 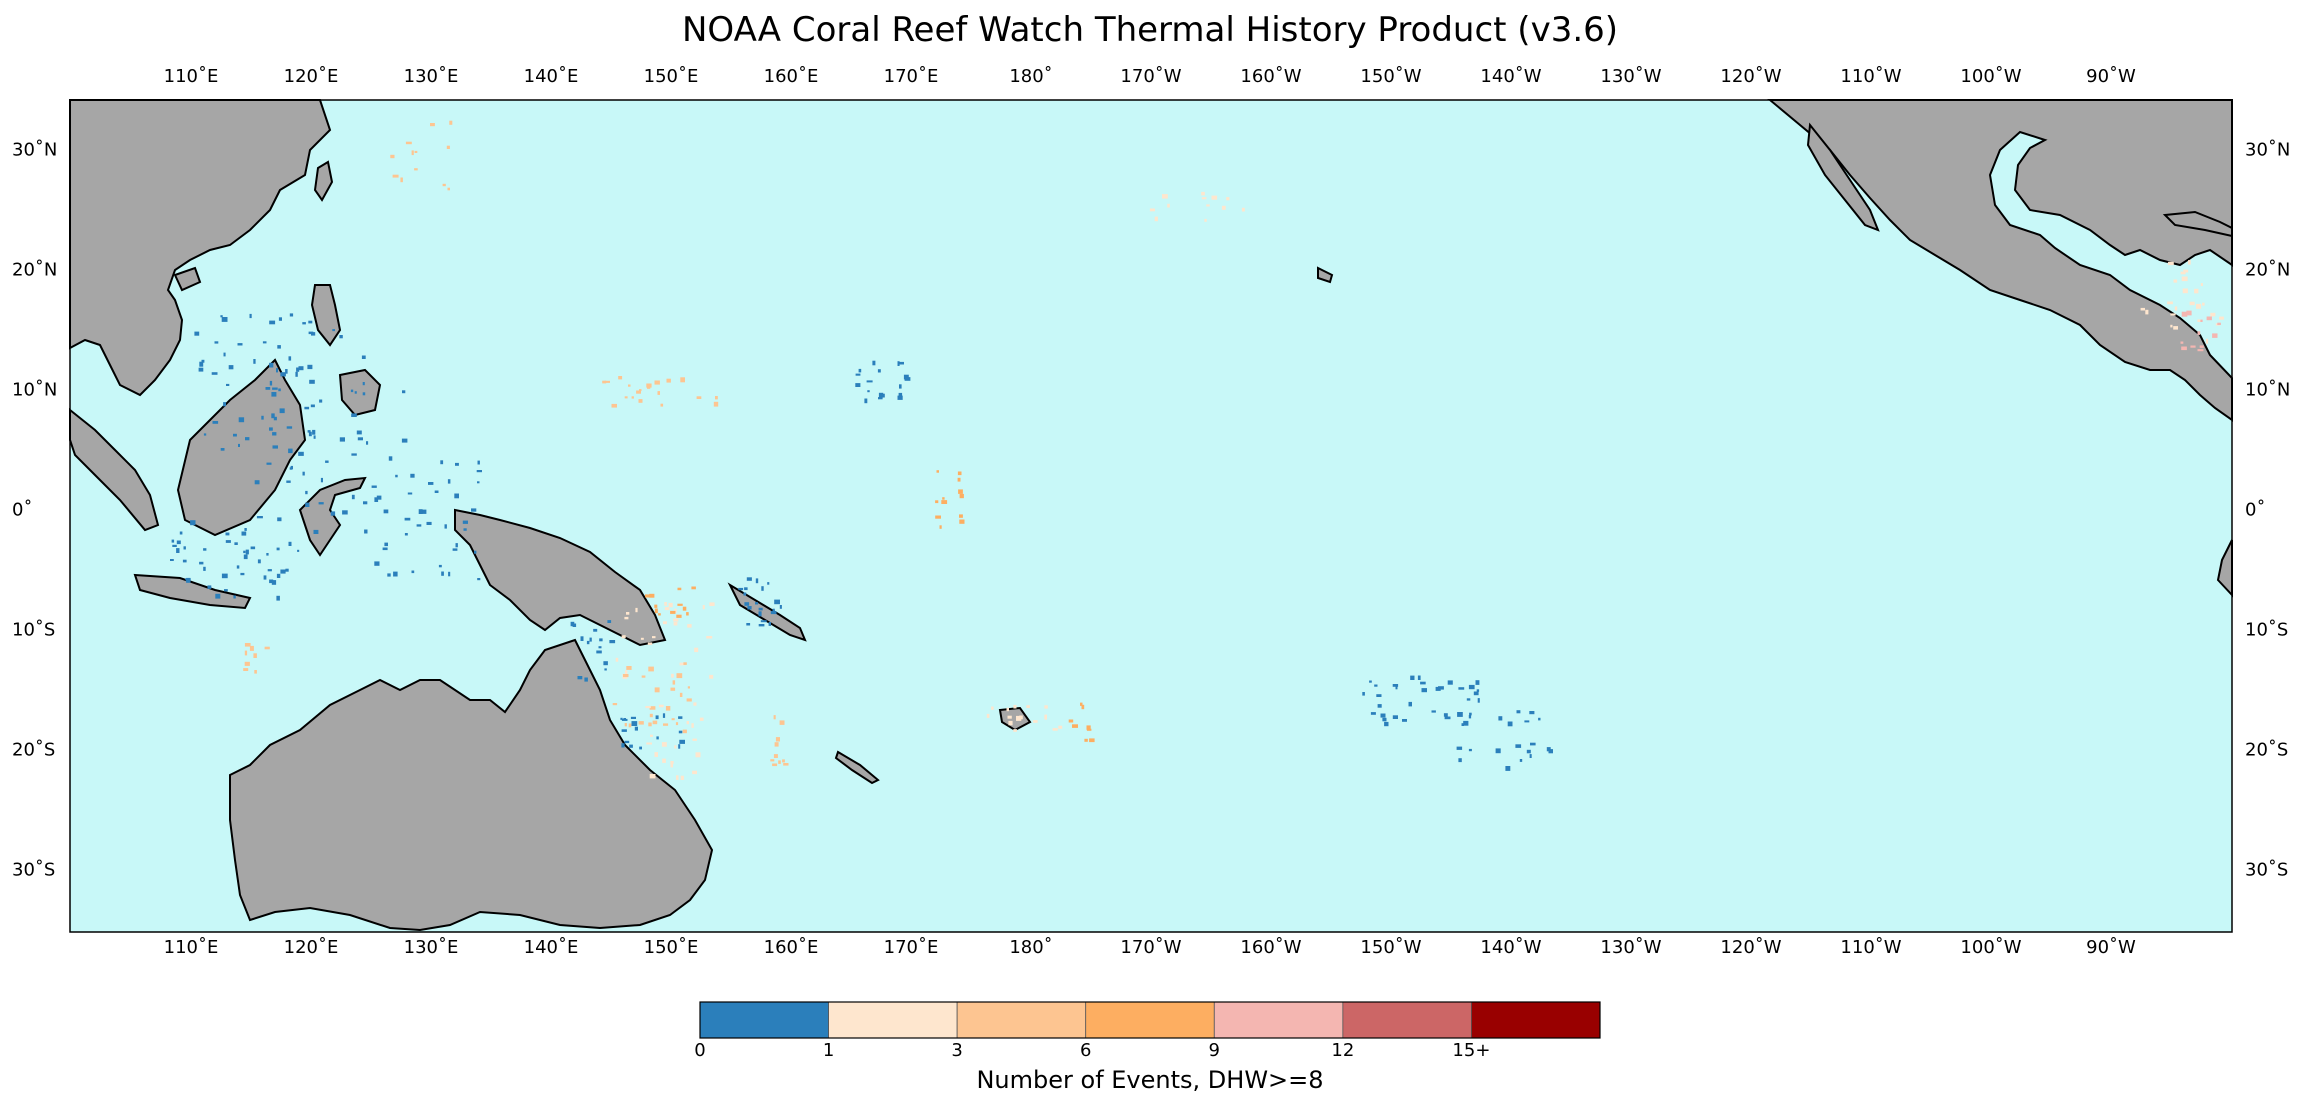 What do you see at coordinates (1471, 1050) in the screenshot?
I see `colorbar-tick-label: 15+` at bounding box center [1471, 1050].